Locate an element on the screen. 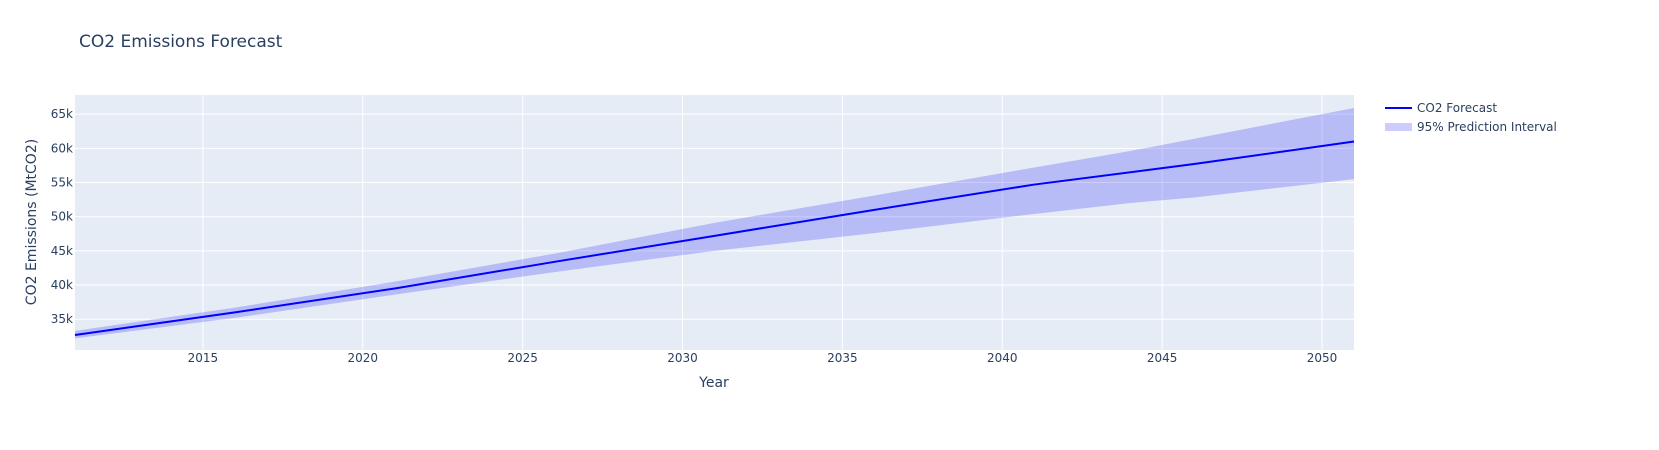 Image resolution: width=1659 pixels, height=450 pixels. x-tick-label: 2050 is located at coordinates (1322, 358).